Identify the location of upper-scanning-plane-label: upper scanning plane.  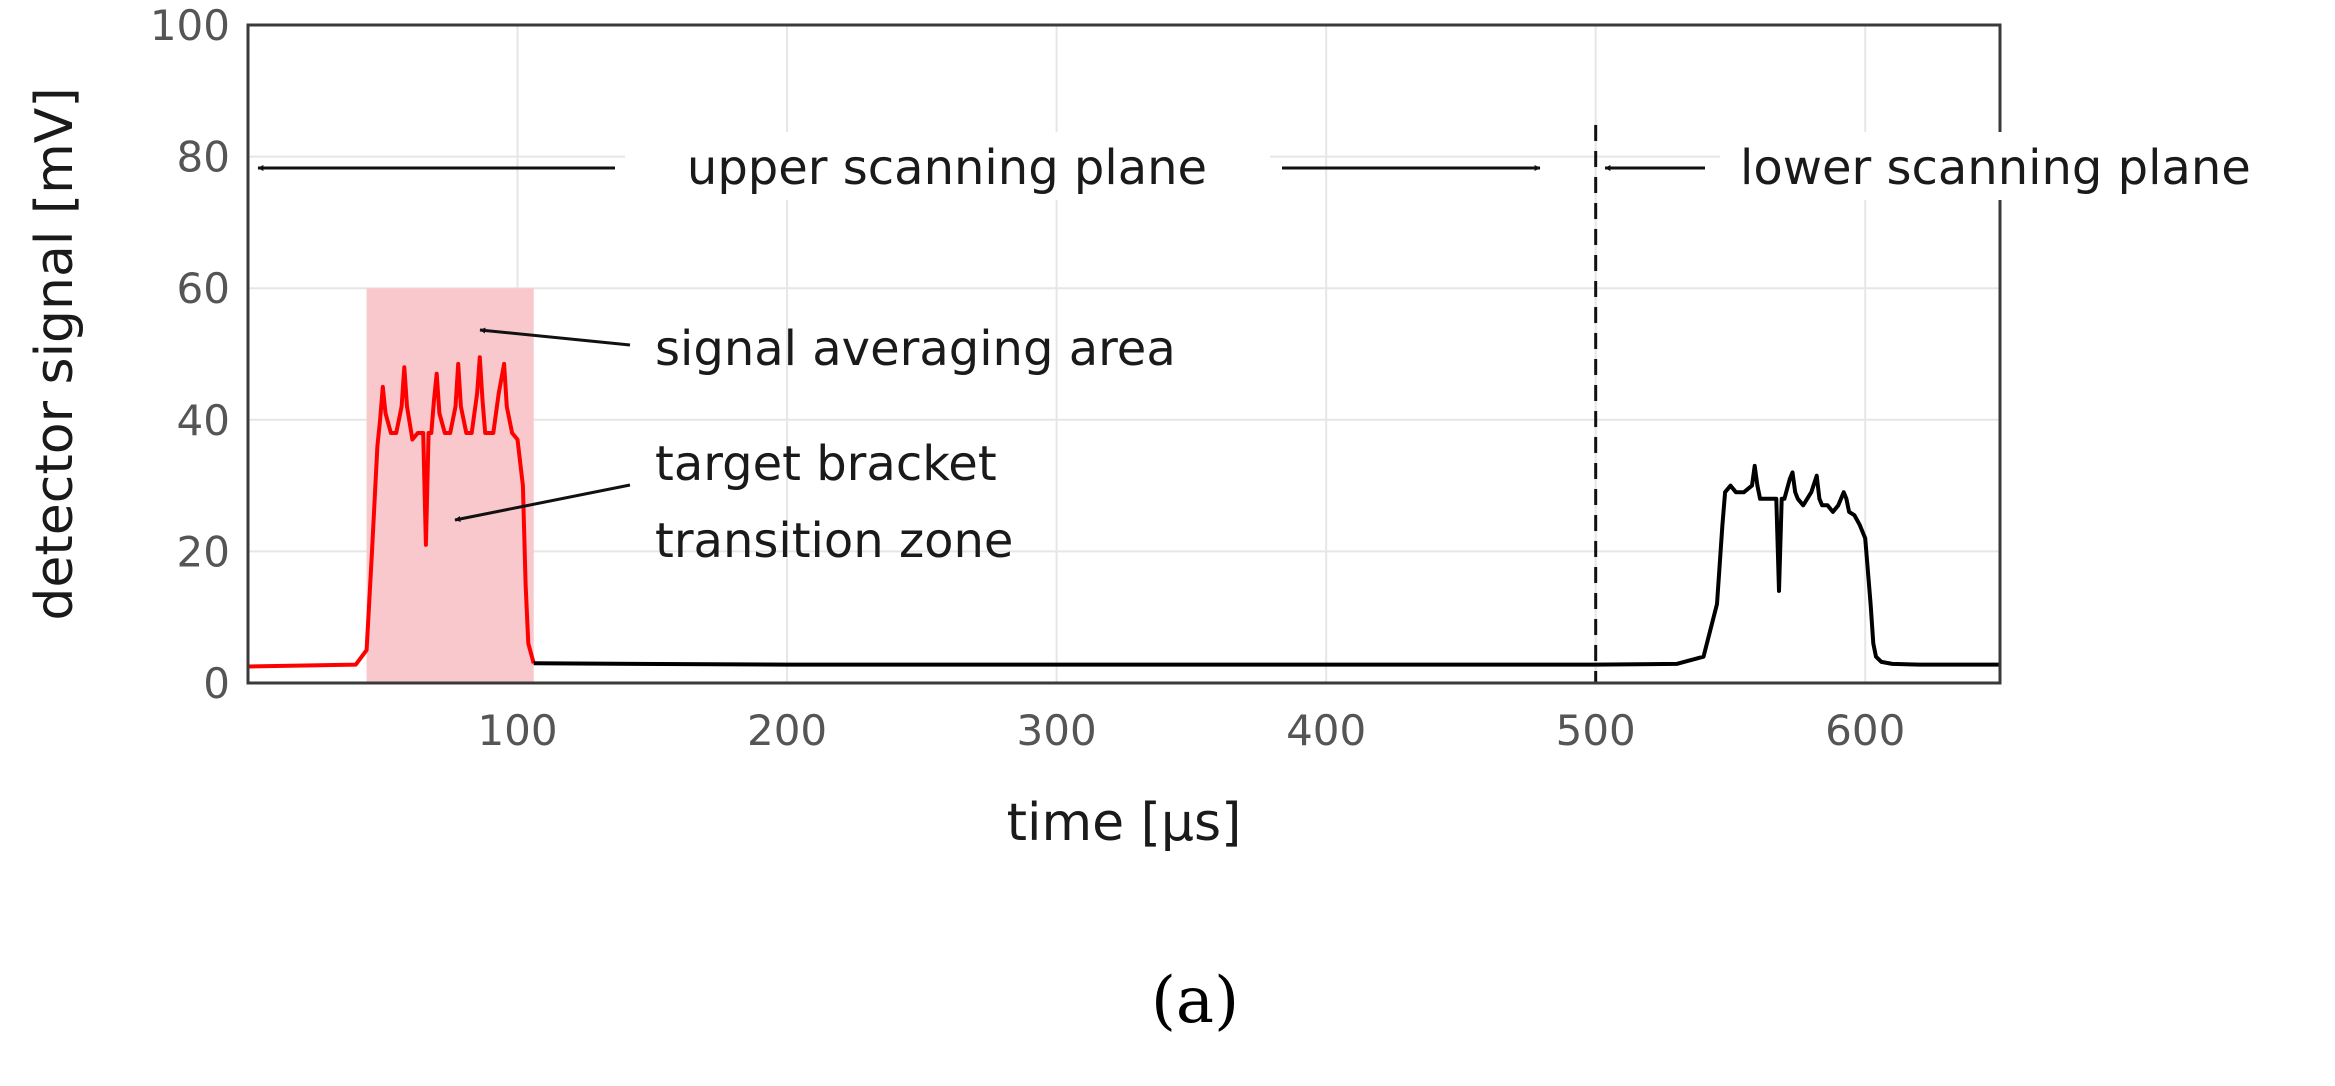
(947, 168).